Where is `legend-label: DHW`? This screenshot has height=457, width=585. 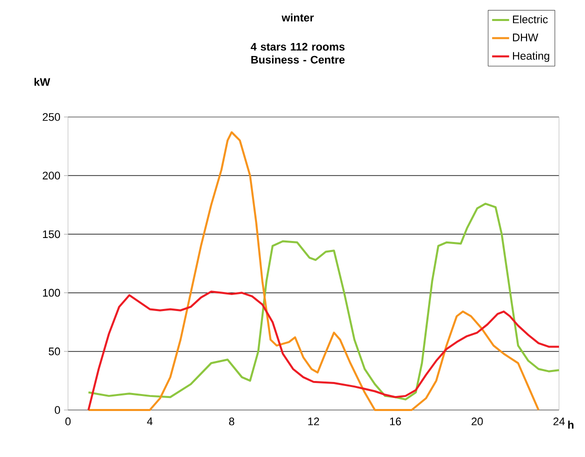
legend-label: DHW is located at coordinates (525, 38).